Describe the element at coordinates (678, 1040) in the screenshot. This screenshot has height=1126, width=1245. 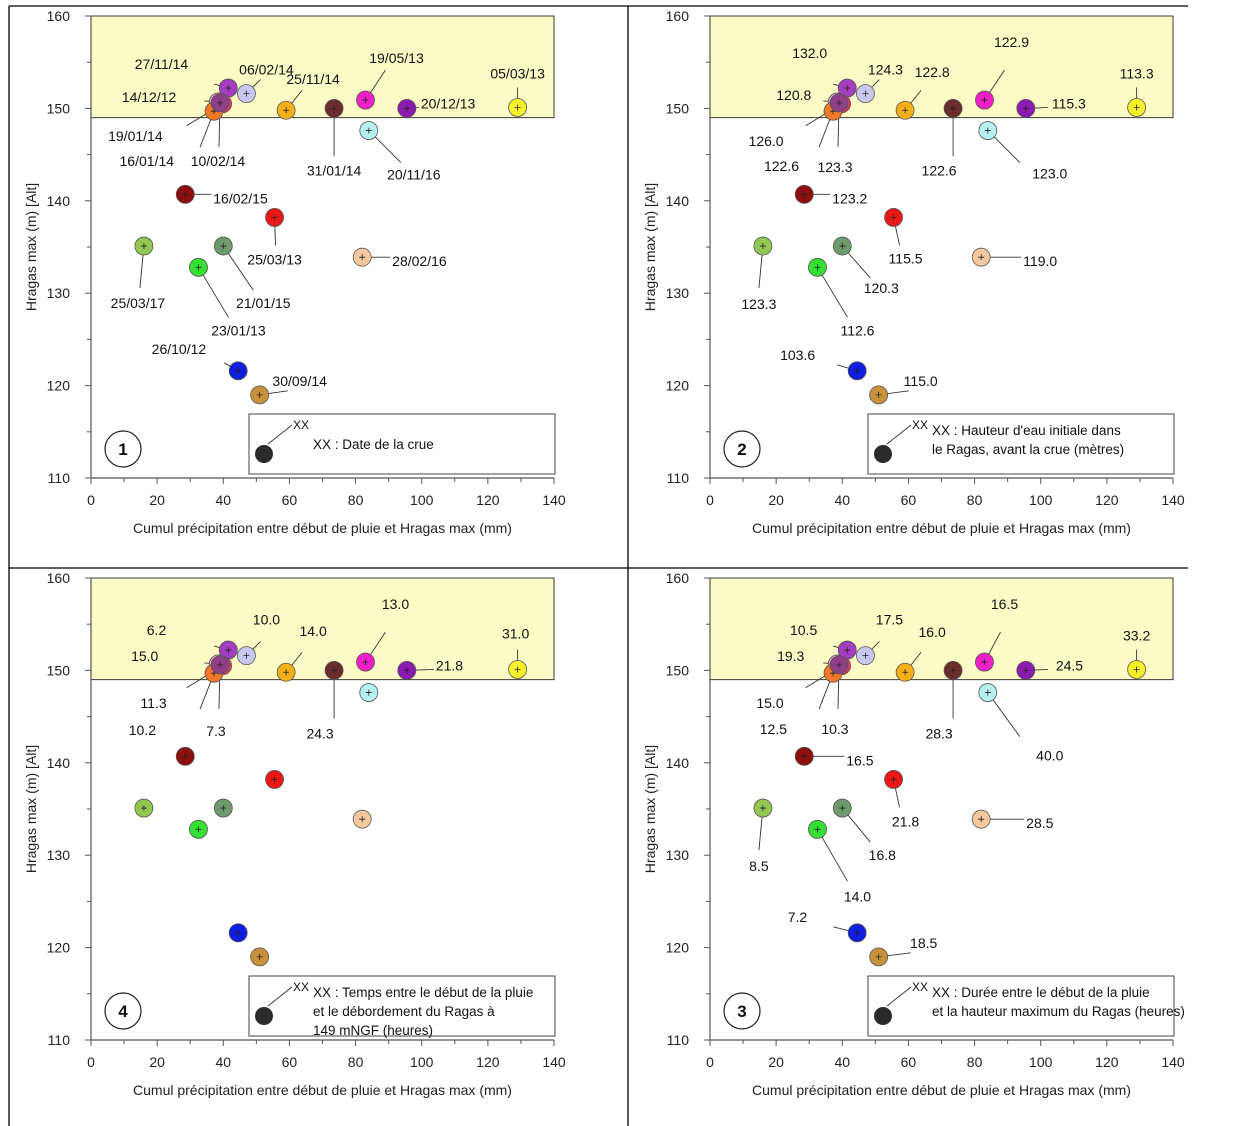
I see `y-tick-label: 110` at that location.